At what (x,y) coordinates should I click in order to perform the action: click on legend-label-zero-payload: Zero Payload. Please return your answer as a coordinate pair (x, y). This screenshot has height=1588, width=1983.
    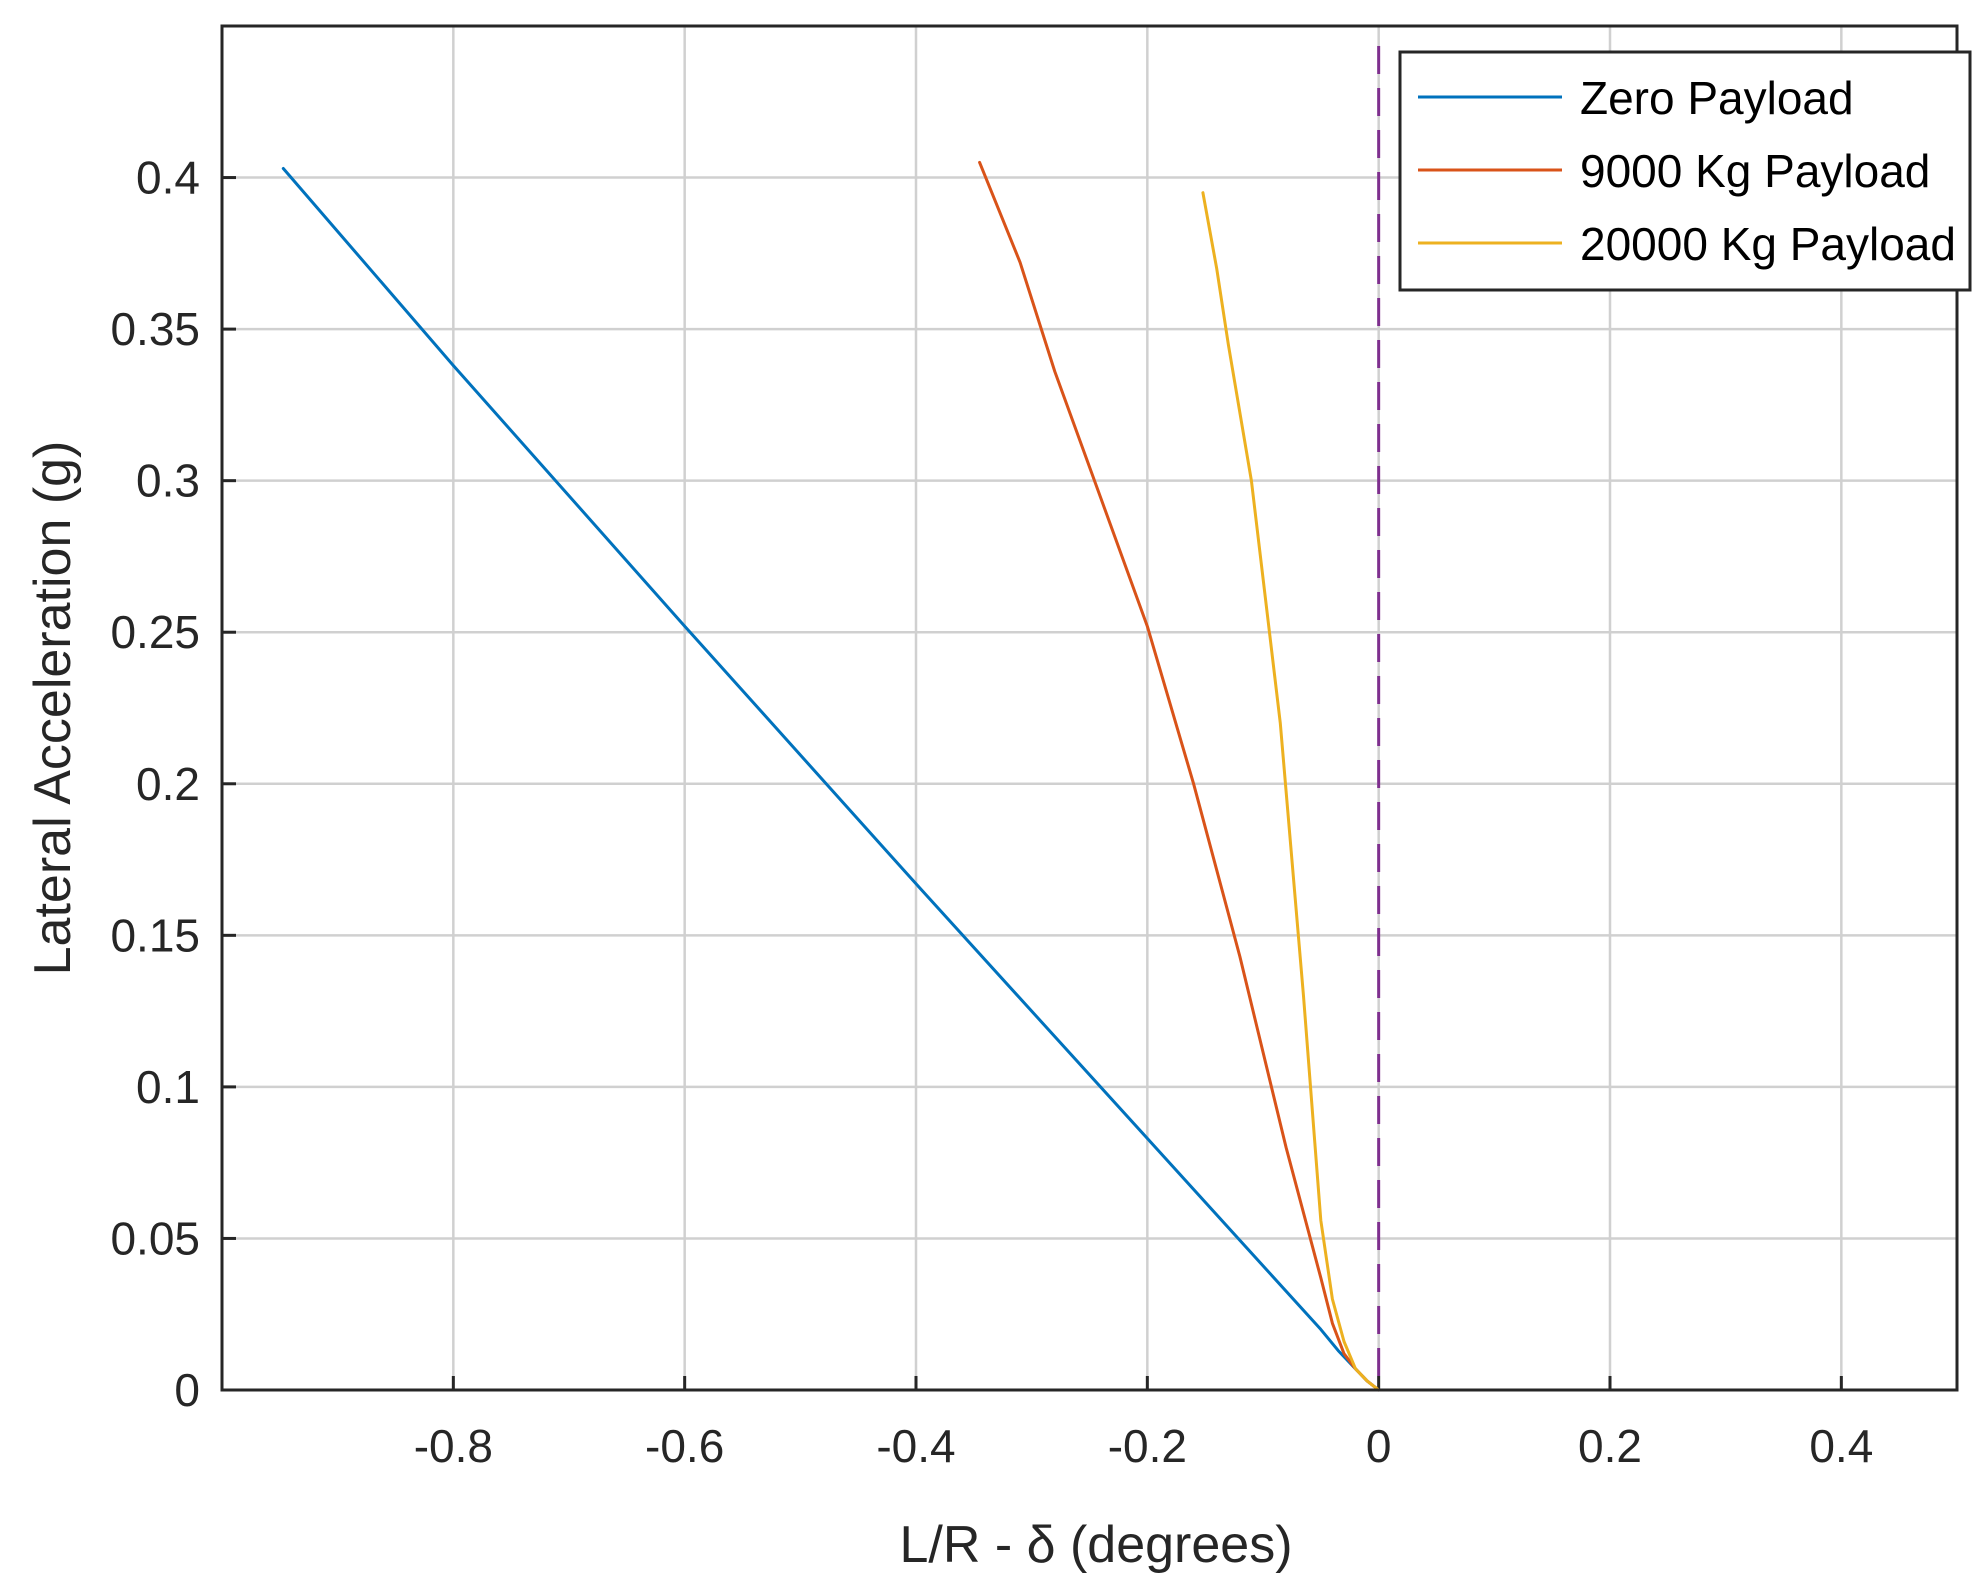
    Looking at the image, I should click on (1717, 98).